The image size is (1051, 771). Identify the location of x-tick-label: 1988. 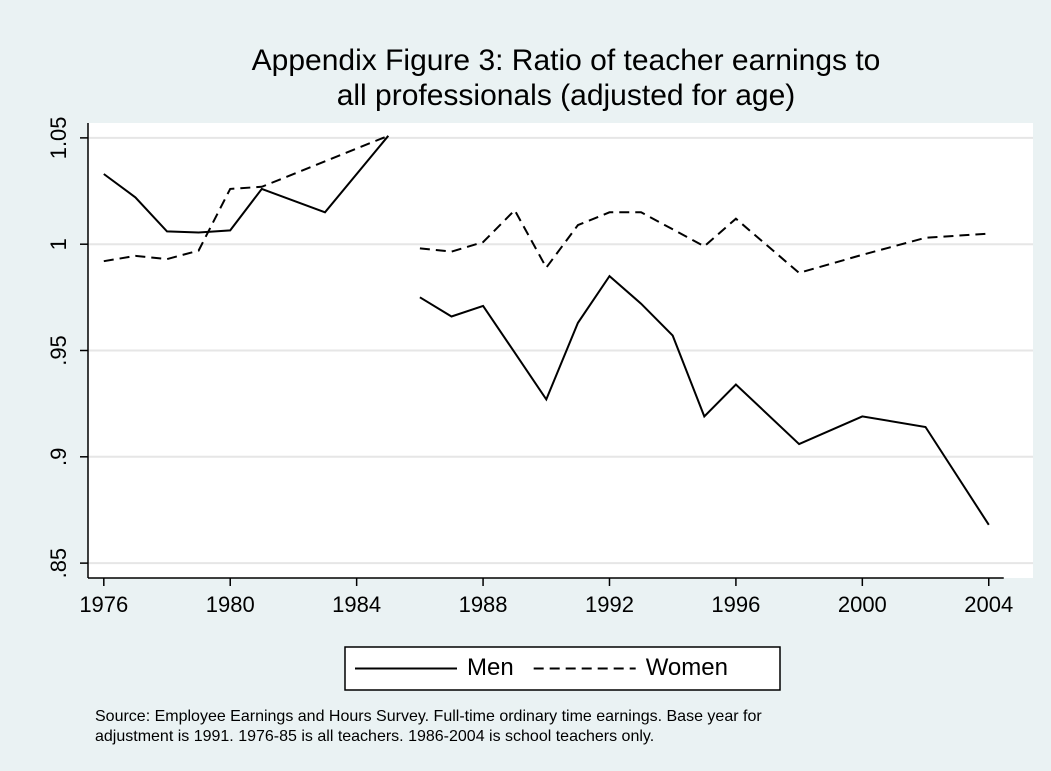
(483, 604).